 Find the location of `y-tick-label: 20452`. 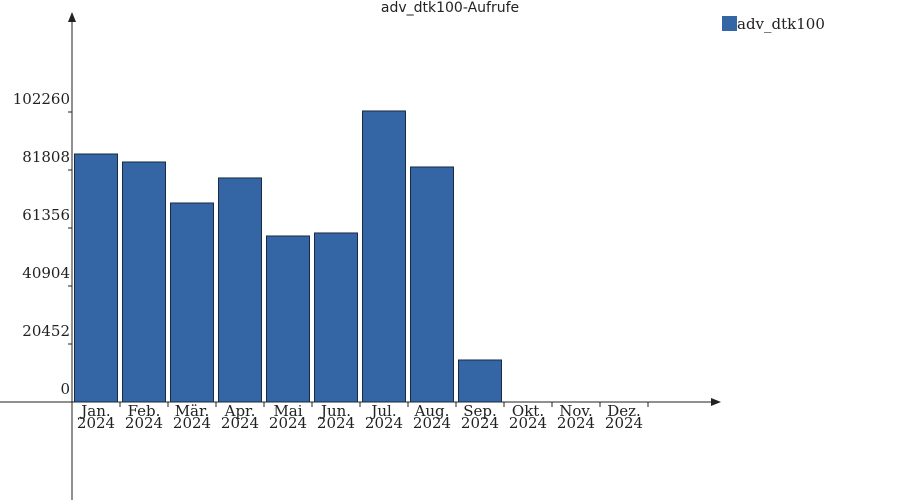

y-tick-label: 20452 is located at coordinates (46, 331).